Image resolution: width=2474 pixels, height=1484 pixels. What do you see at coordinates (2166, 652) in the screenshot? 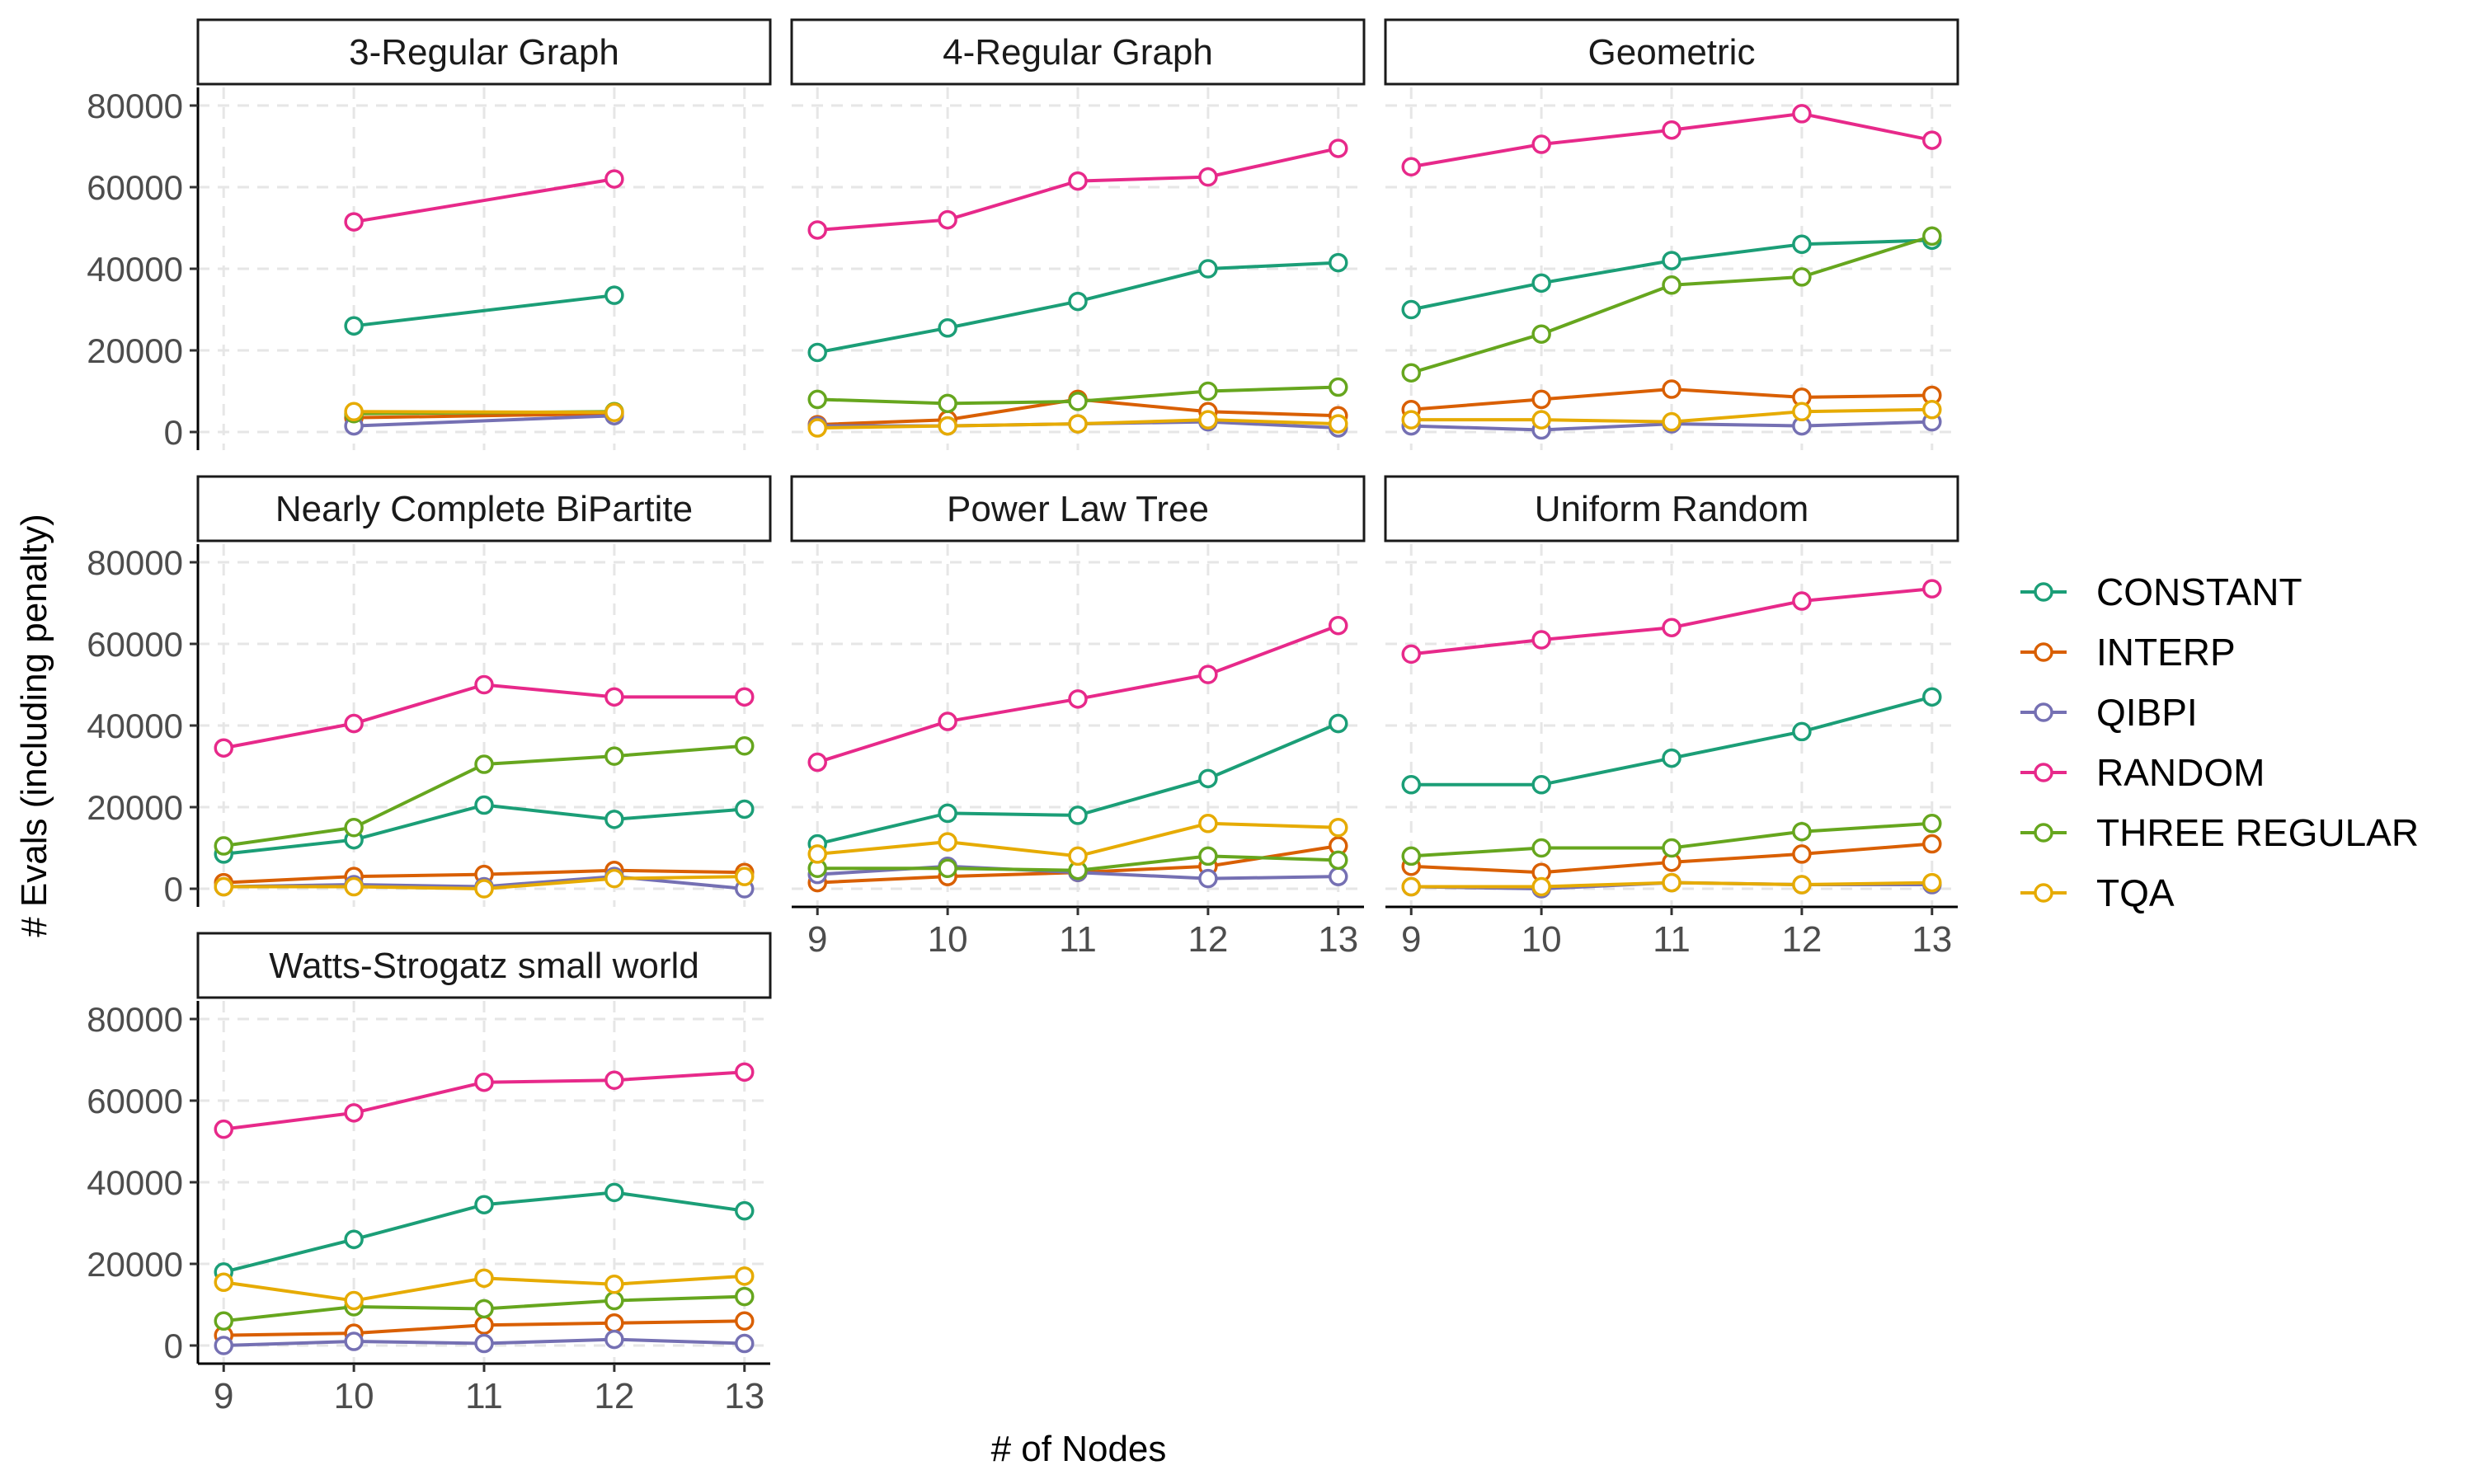
I see `legend-label: INTERP` at bounding box center [2166, 652].